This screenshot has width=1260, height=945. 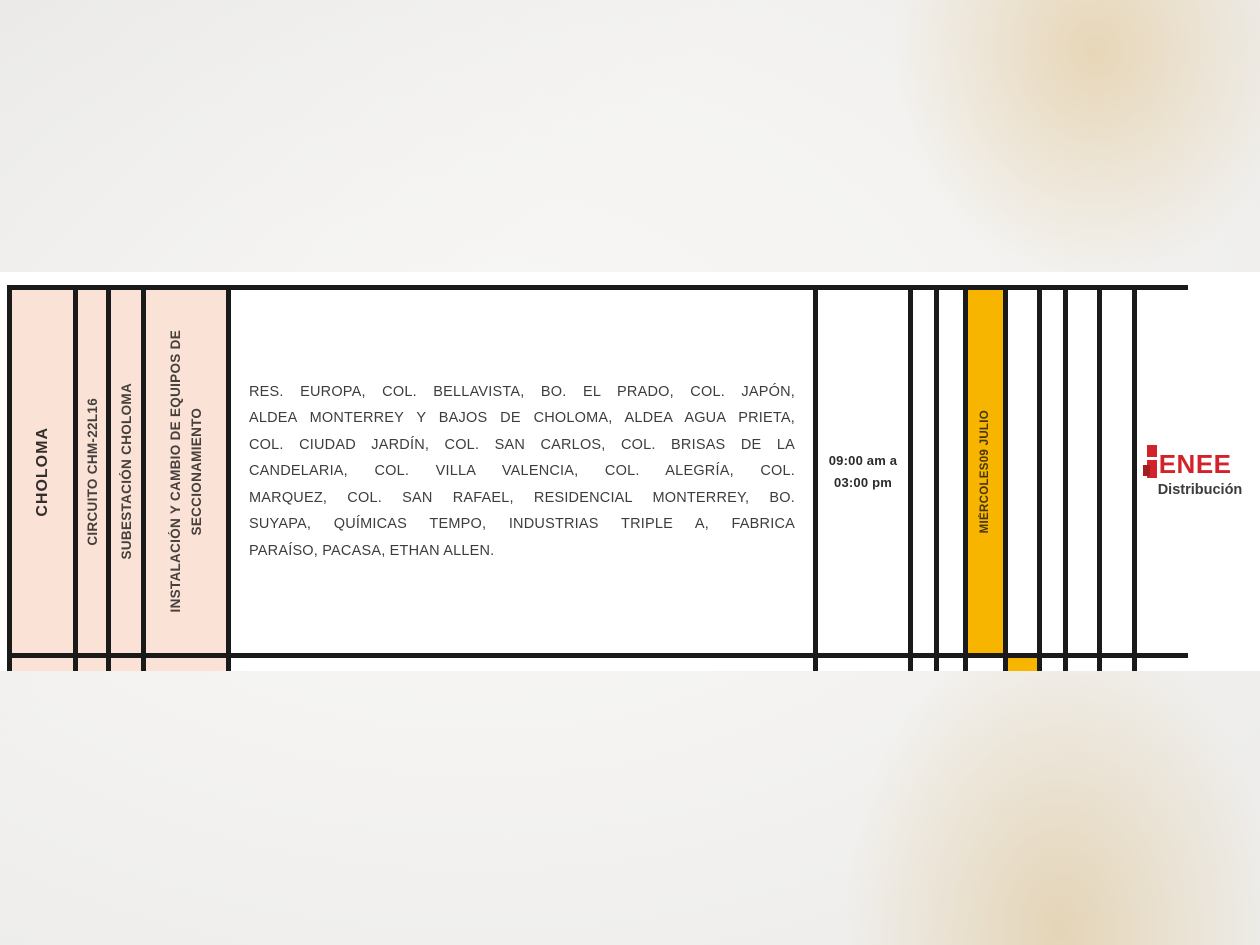 I want to click on cell-brand-logo: ENEE Distribución, so click(x=1192, y=471).